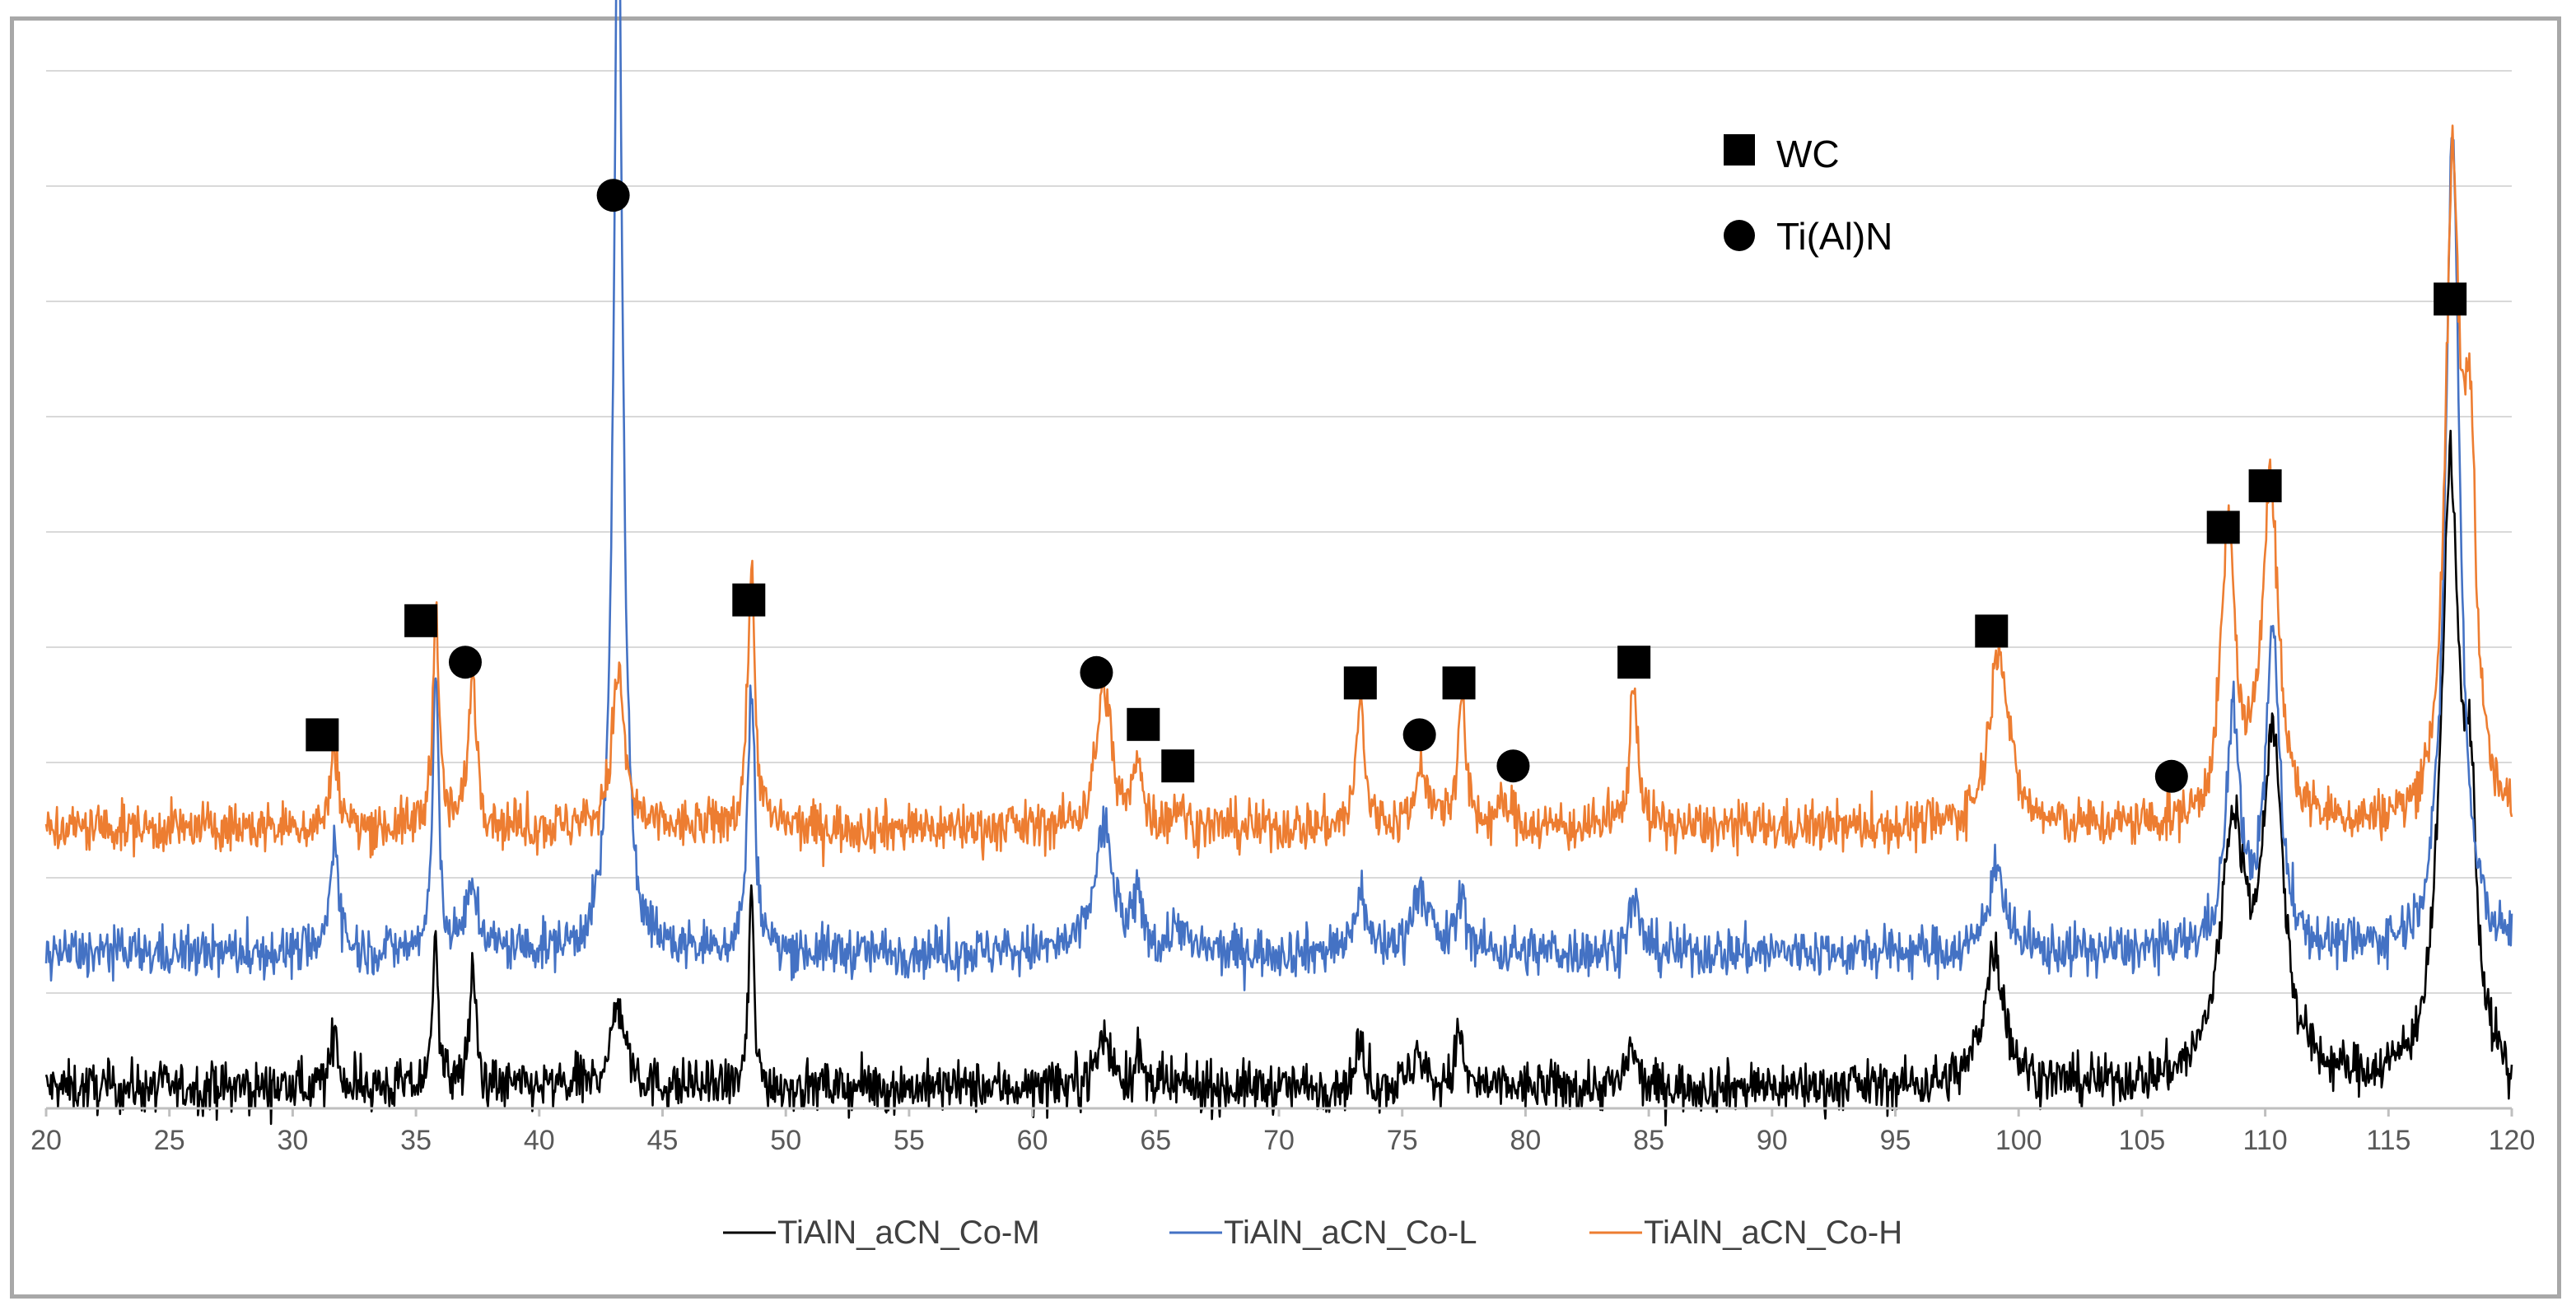 The image size is (2576, 1315). Describe the element at coordinates (2512, 1140) in the screenshot. I see `x-tick-label: 120` at that location.